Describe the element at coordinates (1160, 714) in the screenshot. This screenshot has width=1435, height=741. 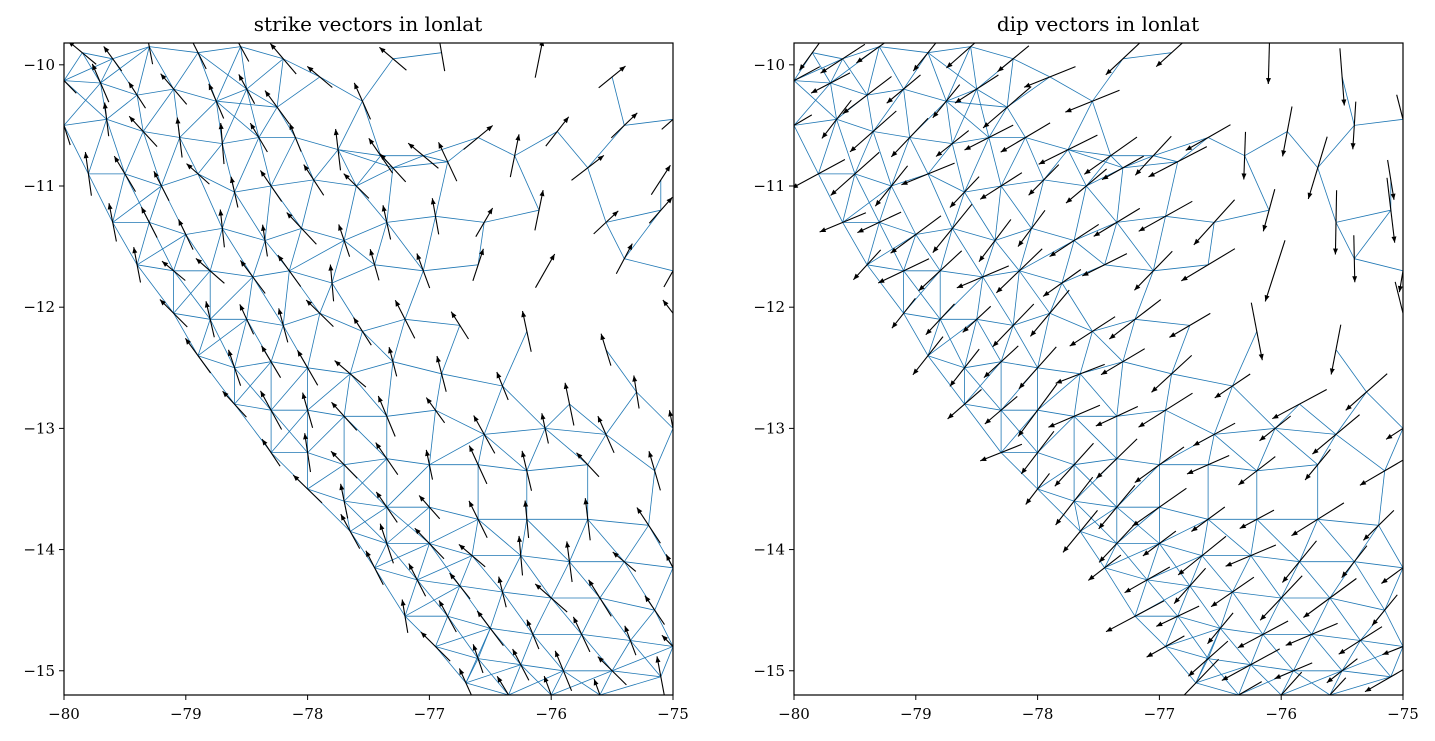
I see `x-tick-label: −77` at that location.